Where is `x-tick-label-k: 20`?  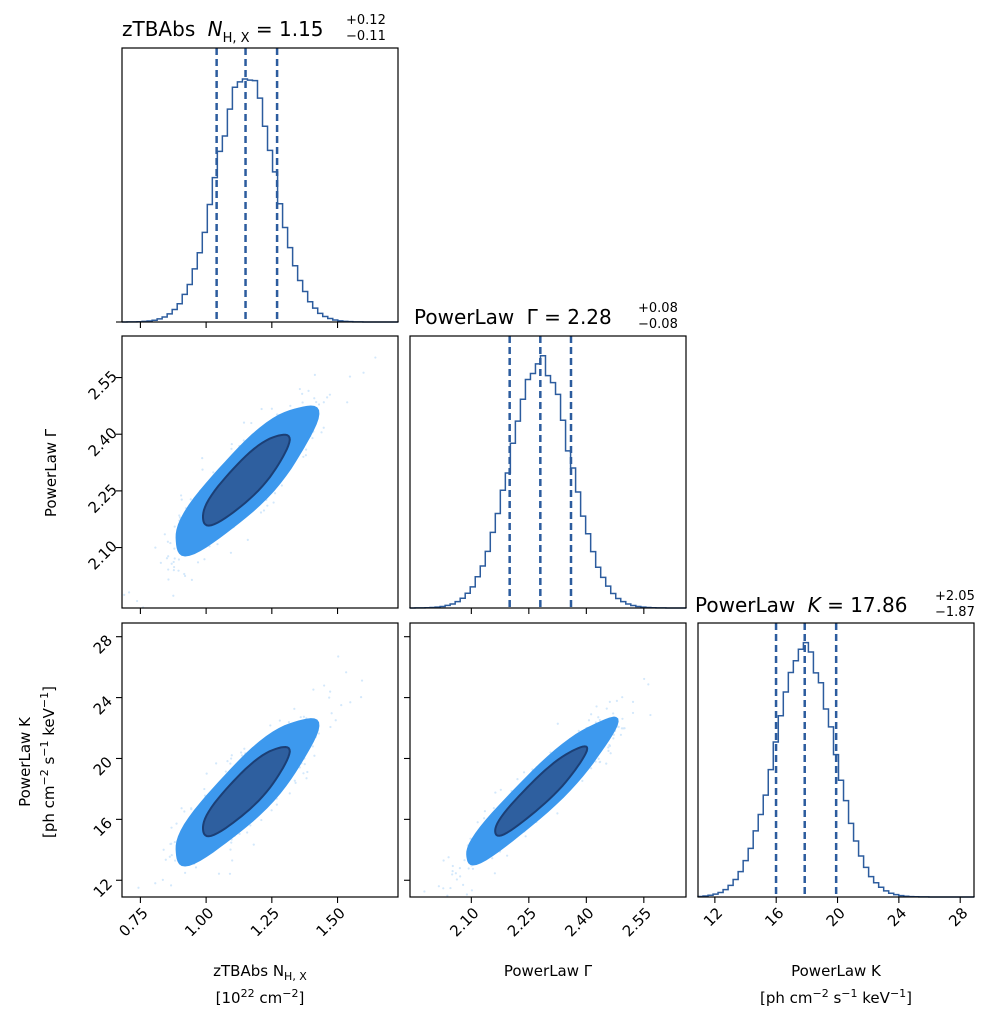 x-tick-label-k: 20 is located at coordinates (836, 917).